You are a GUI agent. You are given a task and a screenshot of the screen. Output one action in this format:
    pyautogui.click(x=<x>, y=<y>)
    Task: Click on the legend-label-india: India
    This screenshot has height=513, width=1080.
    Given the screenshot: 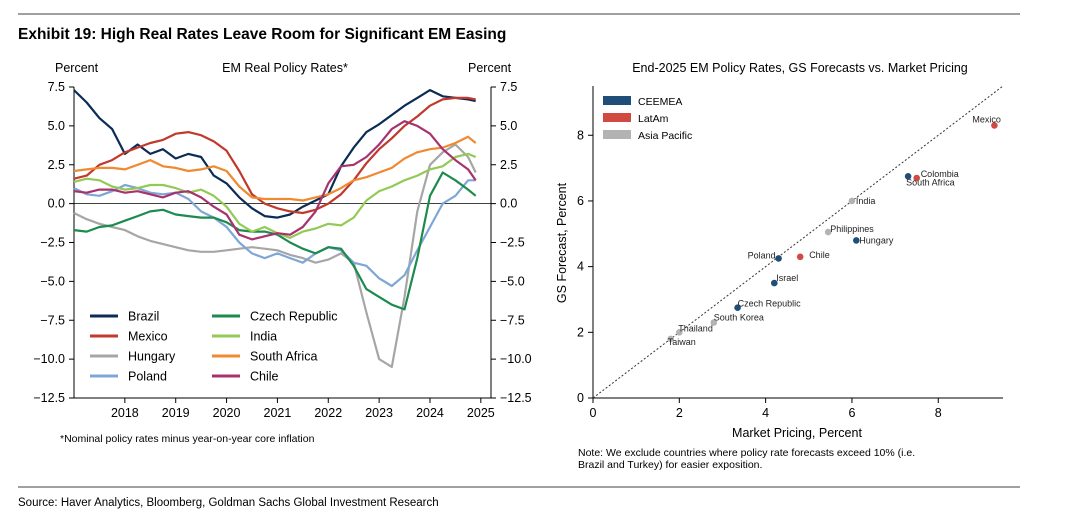 What is the action you would take?
    pyautogui.click(x=263, y=337)
    